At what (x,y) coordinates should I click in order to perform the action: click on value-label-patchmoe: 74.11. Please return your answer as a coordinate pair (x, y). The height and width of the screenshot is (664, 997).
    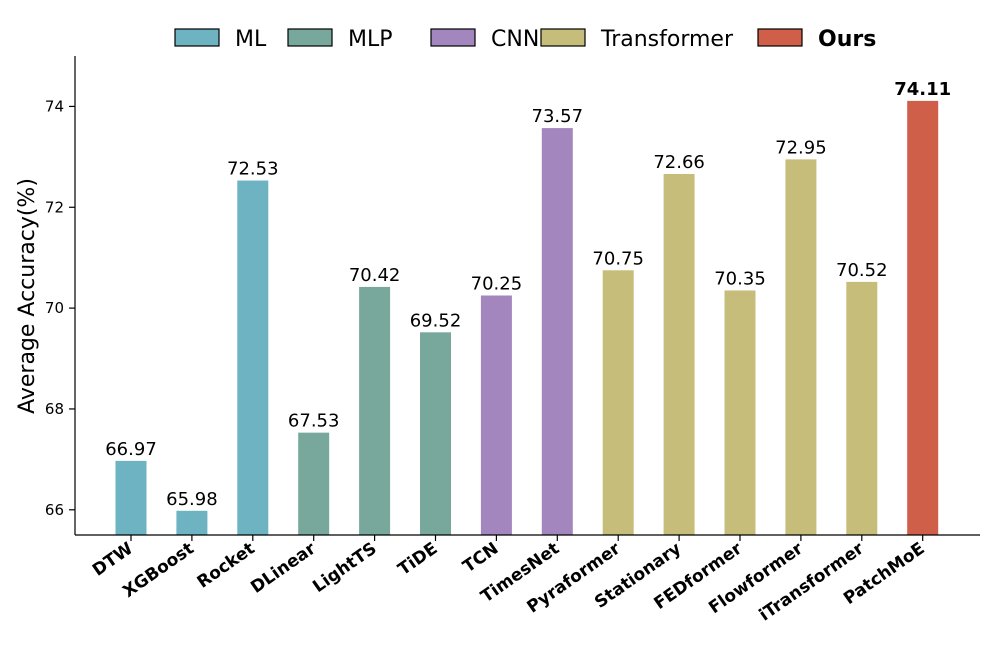
    Looking at the image, I should click on (922, 89).